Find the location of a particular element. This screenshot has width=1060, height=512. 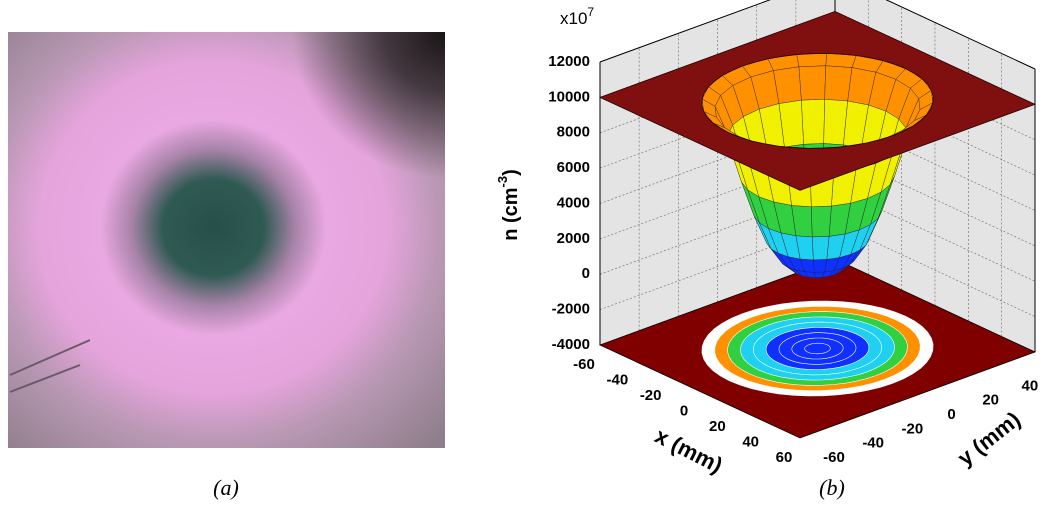

caption-b: (b) is located at coordinates (832, 487).